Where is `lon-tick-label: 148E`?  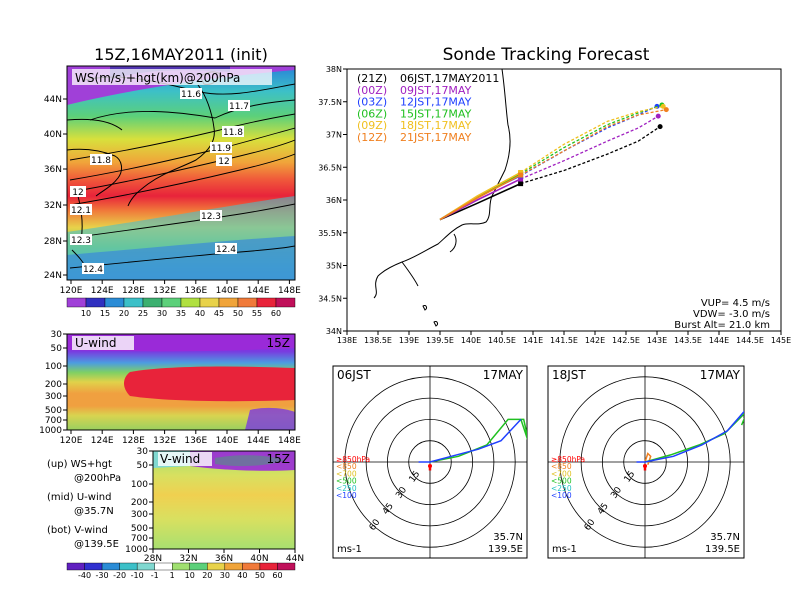 lon-tick-label: 148E is located at coordinates (289, 291).